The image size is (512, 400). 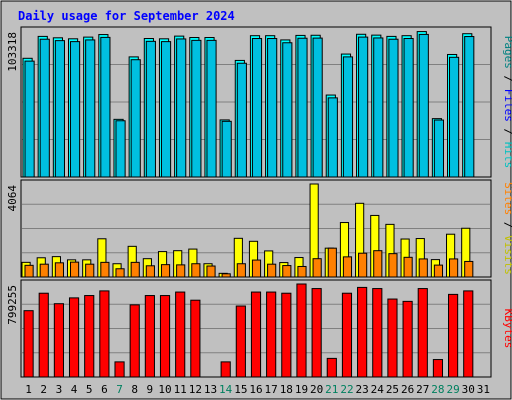 What do you see at coordinates (452, 389) in the screenshot?
I see `x-tick-label-29: 29` at bounding box center [452, 389].